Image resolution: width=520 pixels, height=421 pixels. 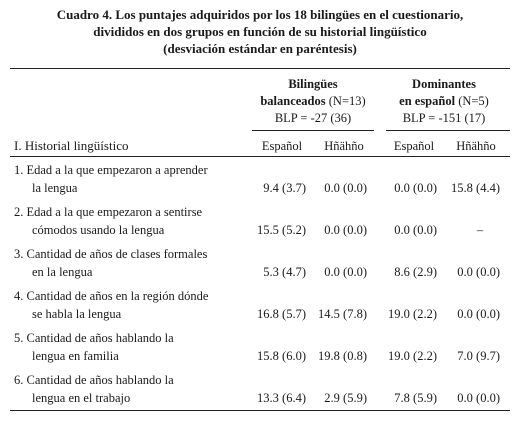 I want to click on row-label-line-1: 2. Edad a la que empezaron a sentirse, so click(x=108, y=212).